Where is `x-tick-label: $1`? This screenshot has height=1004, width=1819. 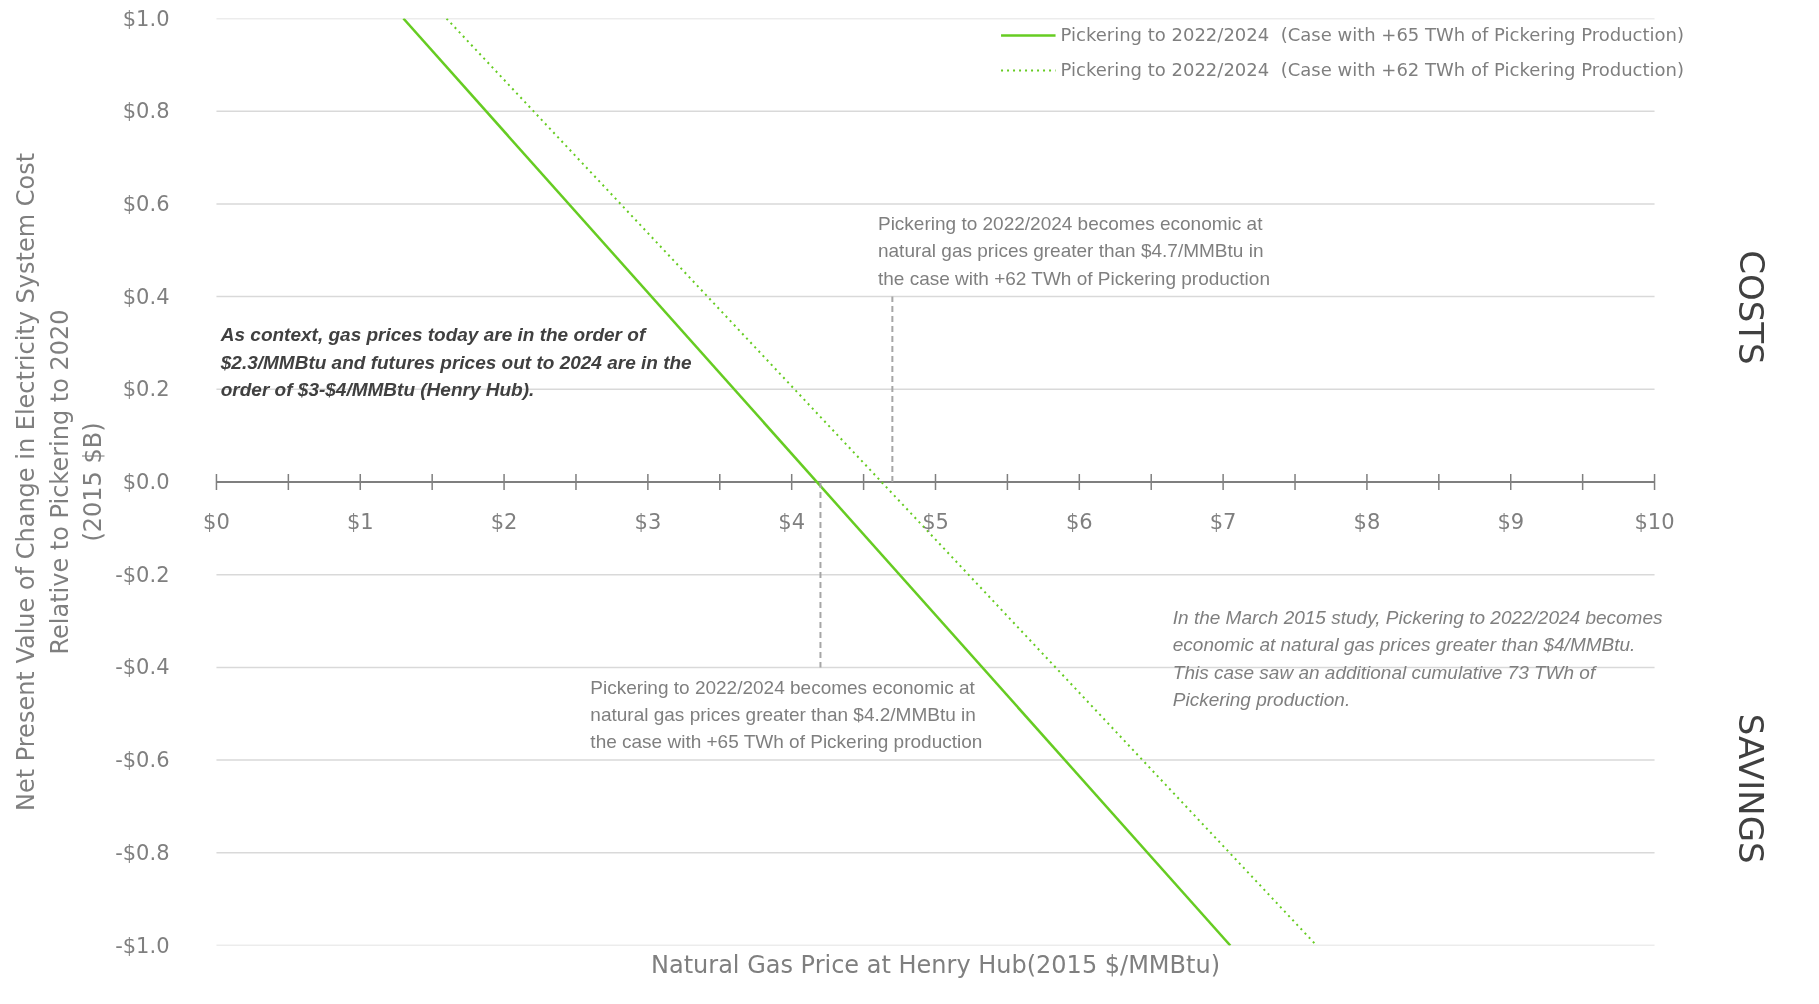
x-tick-label: $1 is located at coordinates (360, 522).